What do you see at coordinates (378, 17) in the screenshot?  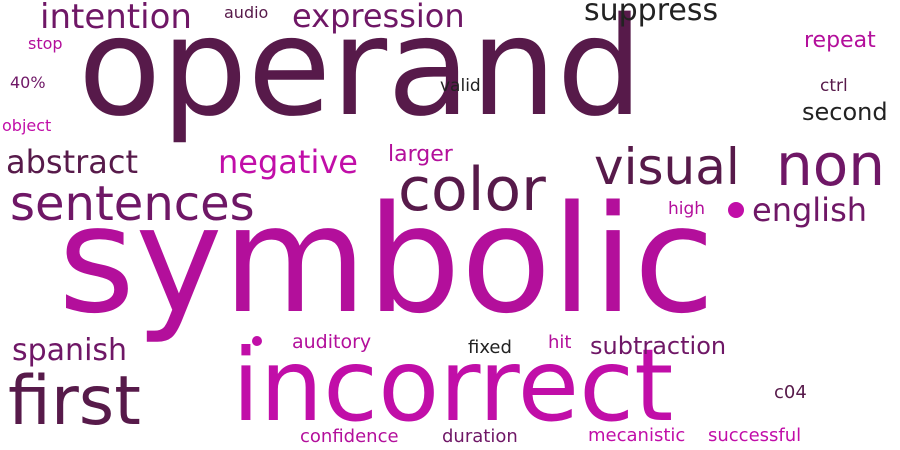 I see `word-expression: expression` at bounding box center [378, 17].